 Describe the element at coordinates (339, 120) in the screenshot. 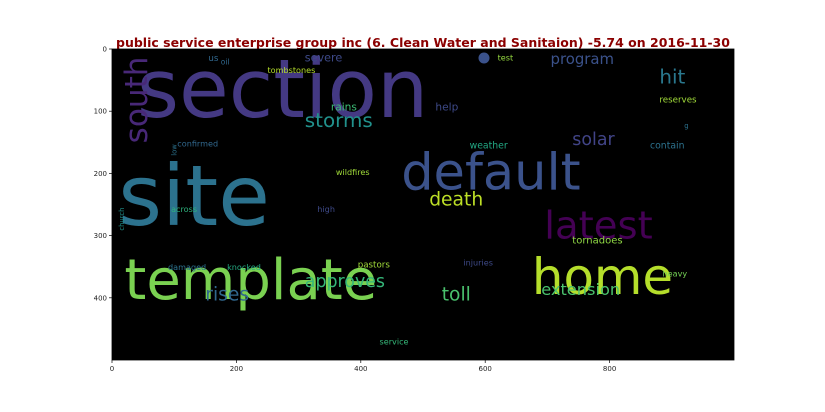

I see `word-storms: storms` at that location.